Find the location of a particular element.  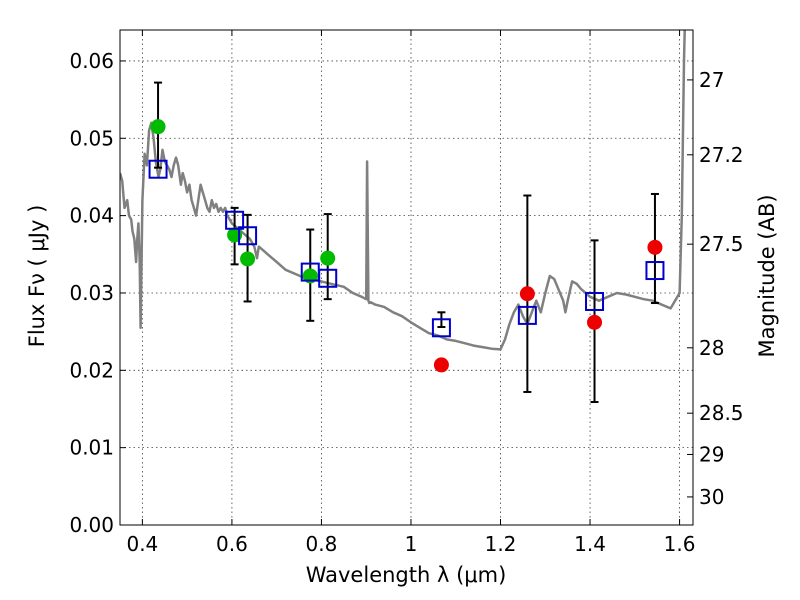

magnitude-tick-label: 28.5 is located at coordinates (721, 413).